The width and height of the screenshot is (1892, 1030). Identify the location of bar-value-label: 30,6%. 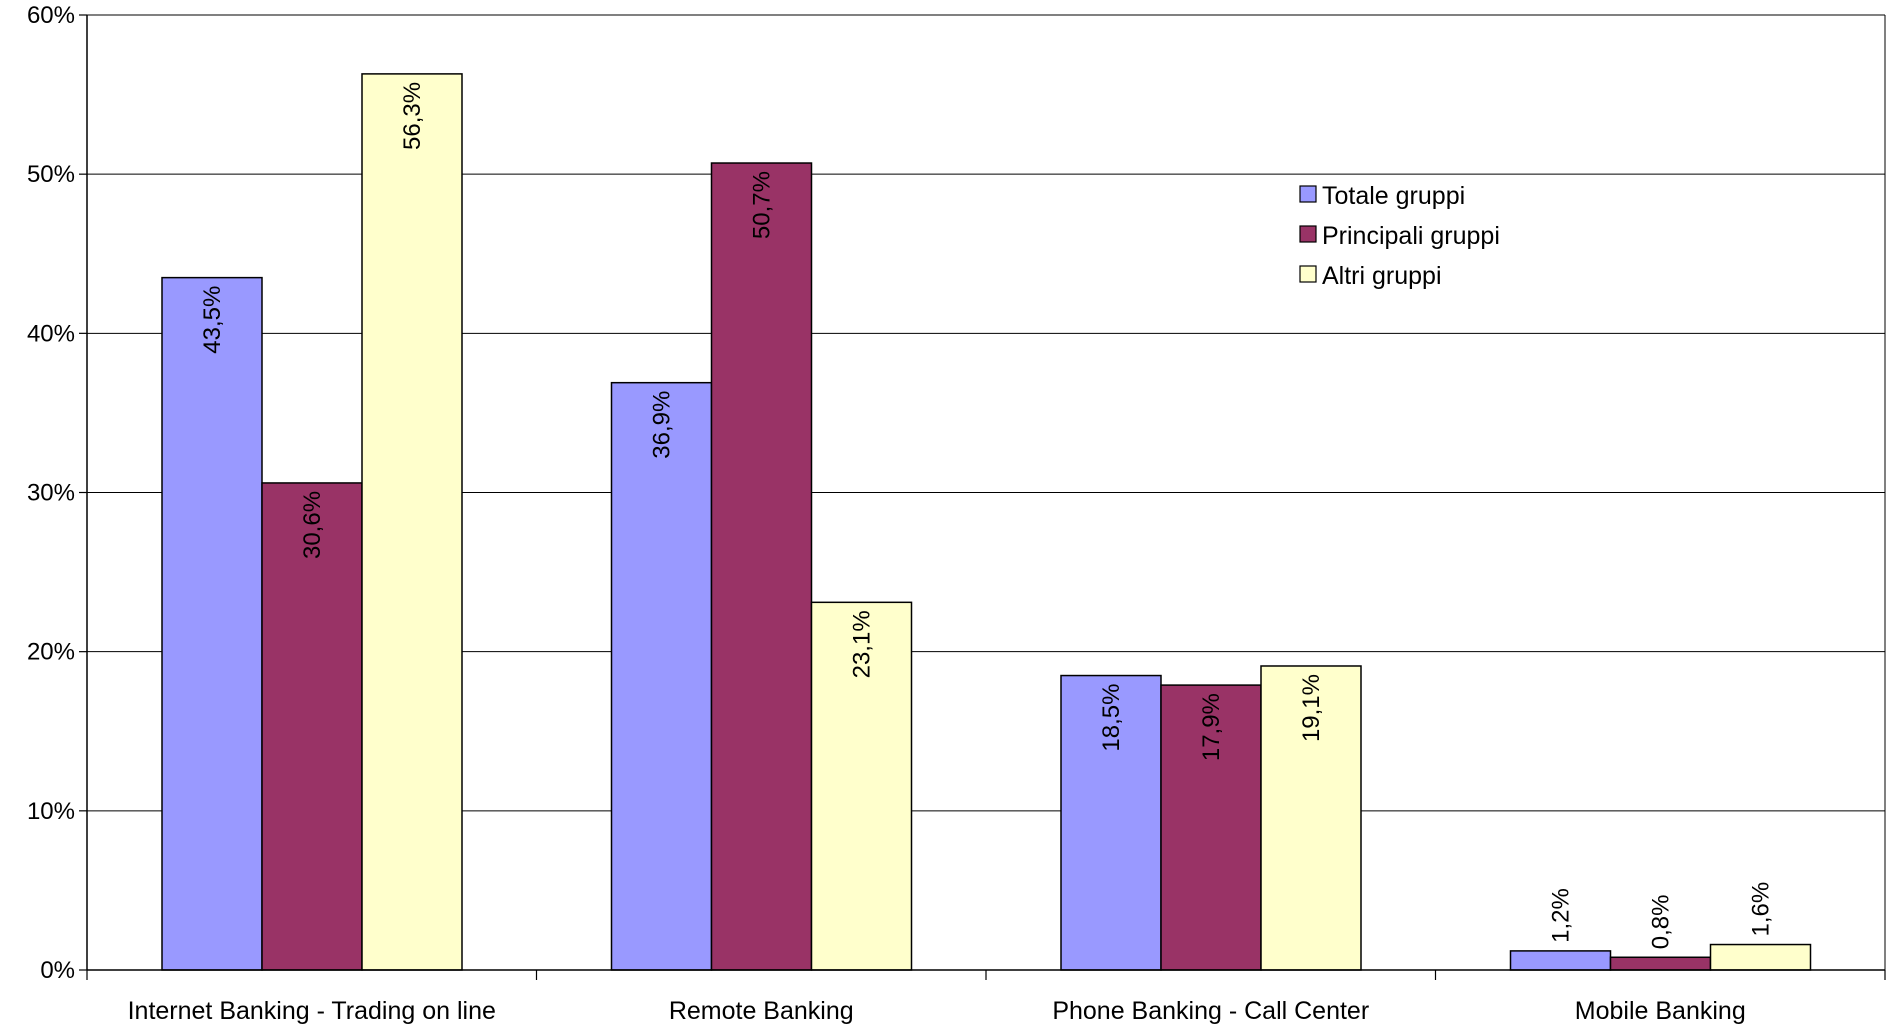
(312, 525).